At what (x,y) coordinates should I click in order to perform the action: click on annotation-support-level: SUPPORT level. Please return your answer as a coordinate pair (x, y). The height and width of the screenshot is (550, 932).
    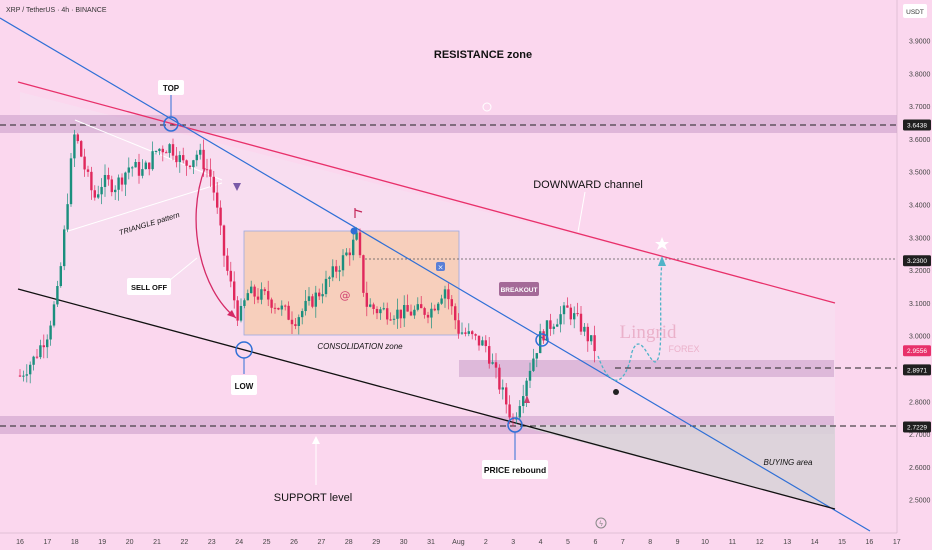
    Looking at the image, I should click on (313, 498).